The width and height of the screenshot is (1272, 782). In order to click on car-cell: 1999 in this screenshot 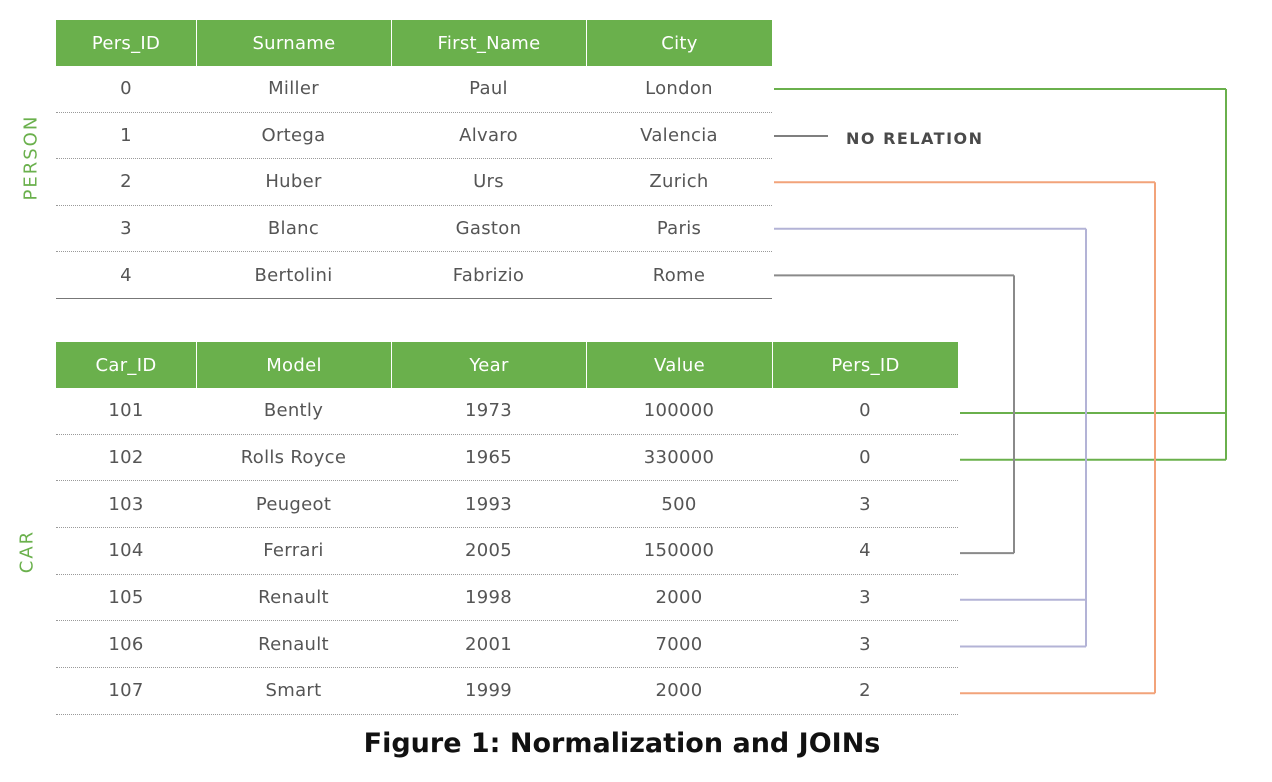, I will do `click(488, 691)`.